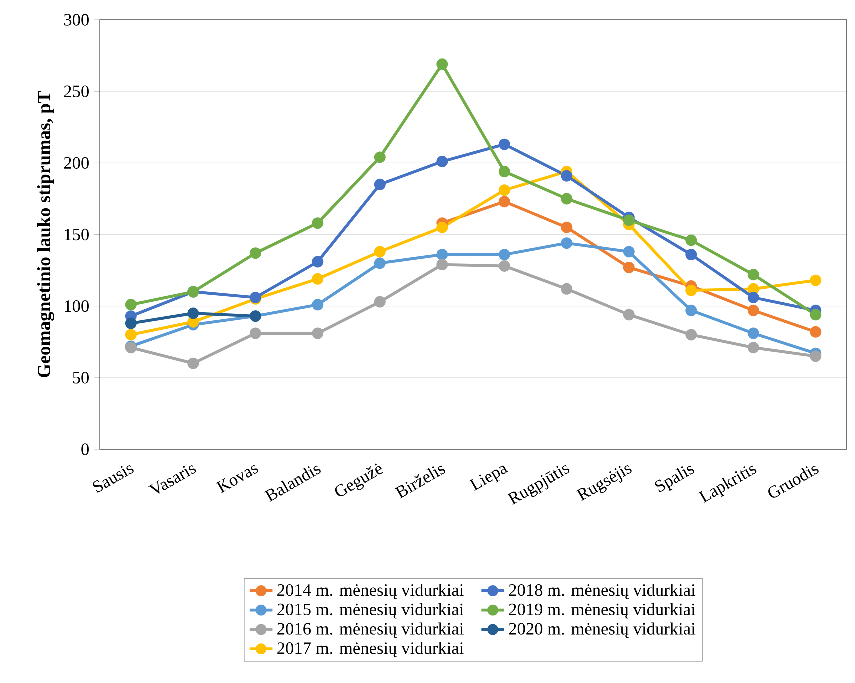 The image size is (855, 683). Describe the element at coordinates (45, 234) in the screenshot. I see `y-axis-title: Geomagnetinio lauko stiprumas, pT` at that location.